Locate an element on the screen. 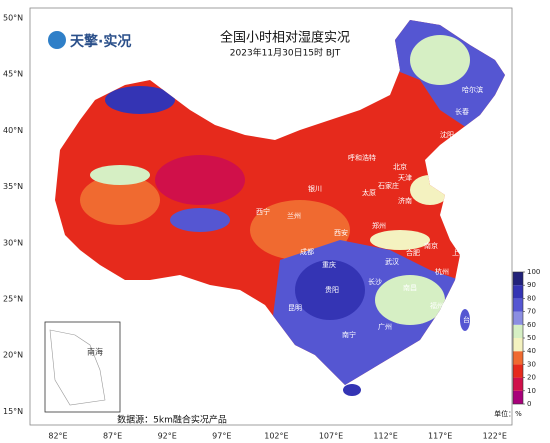  place: 重庆 is located at coordinates (329, 264).